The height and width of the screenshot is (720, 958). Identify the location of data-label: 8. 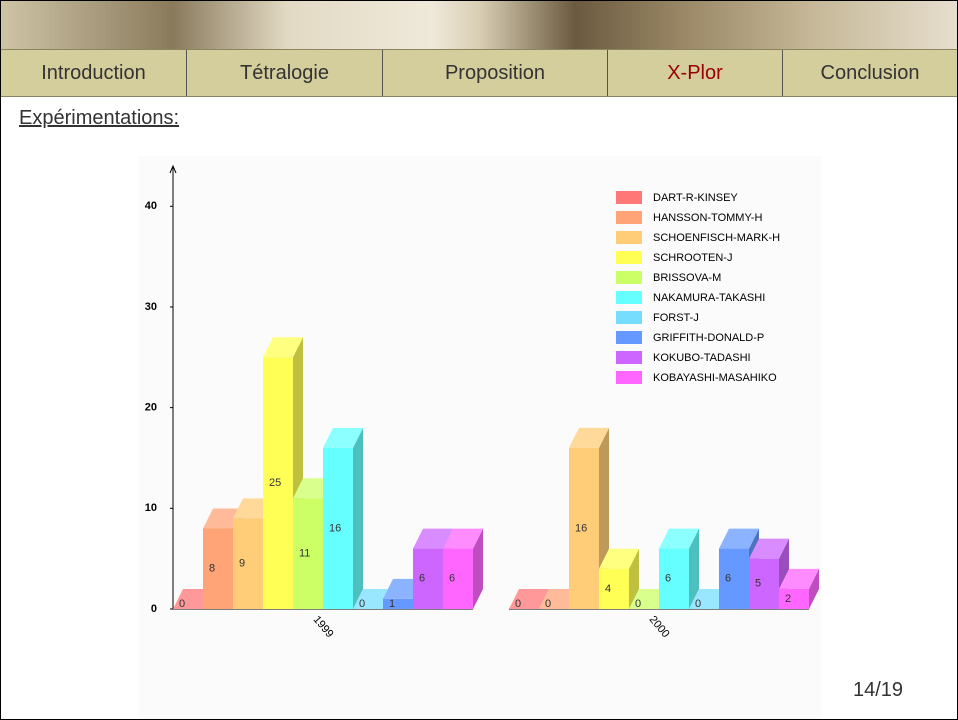
(212, 569).